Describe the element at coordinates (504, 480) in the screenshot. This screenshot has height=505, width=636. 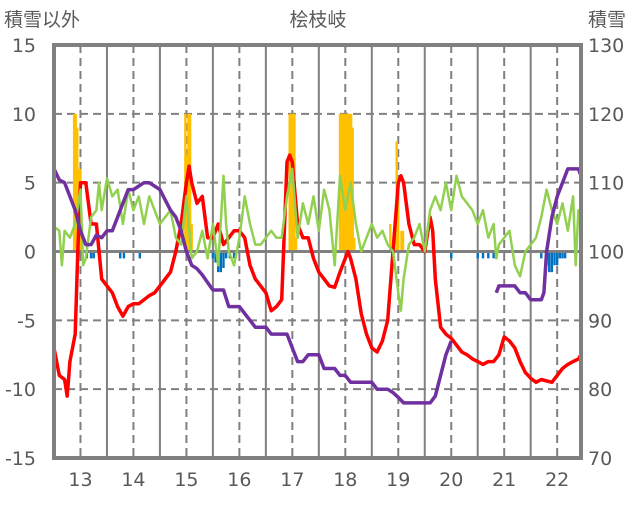
I see `x-tick-label: 21` at that location.